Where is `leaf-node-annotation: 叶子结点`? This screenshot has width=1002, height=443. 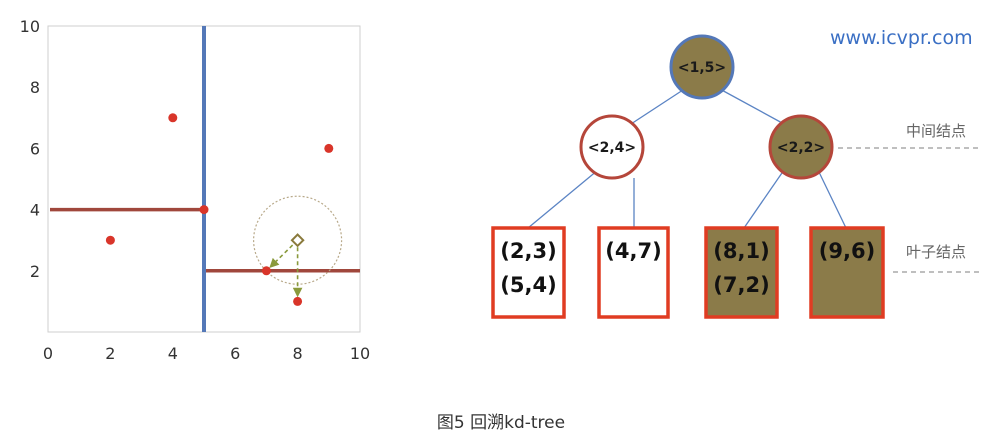 leaf-node-annotation: 叶子结点 is located at coordinates (936, 252).